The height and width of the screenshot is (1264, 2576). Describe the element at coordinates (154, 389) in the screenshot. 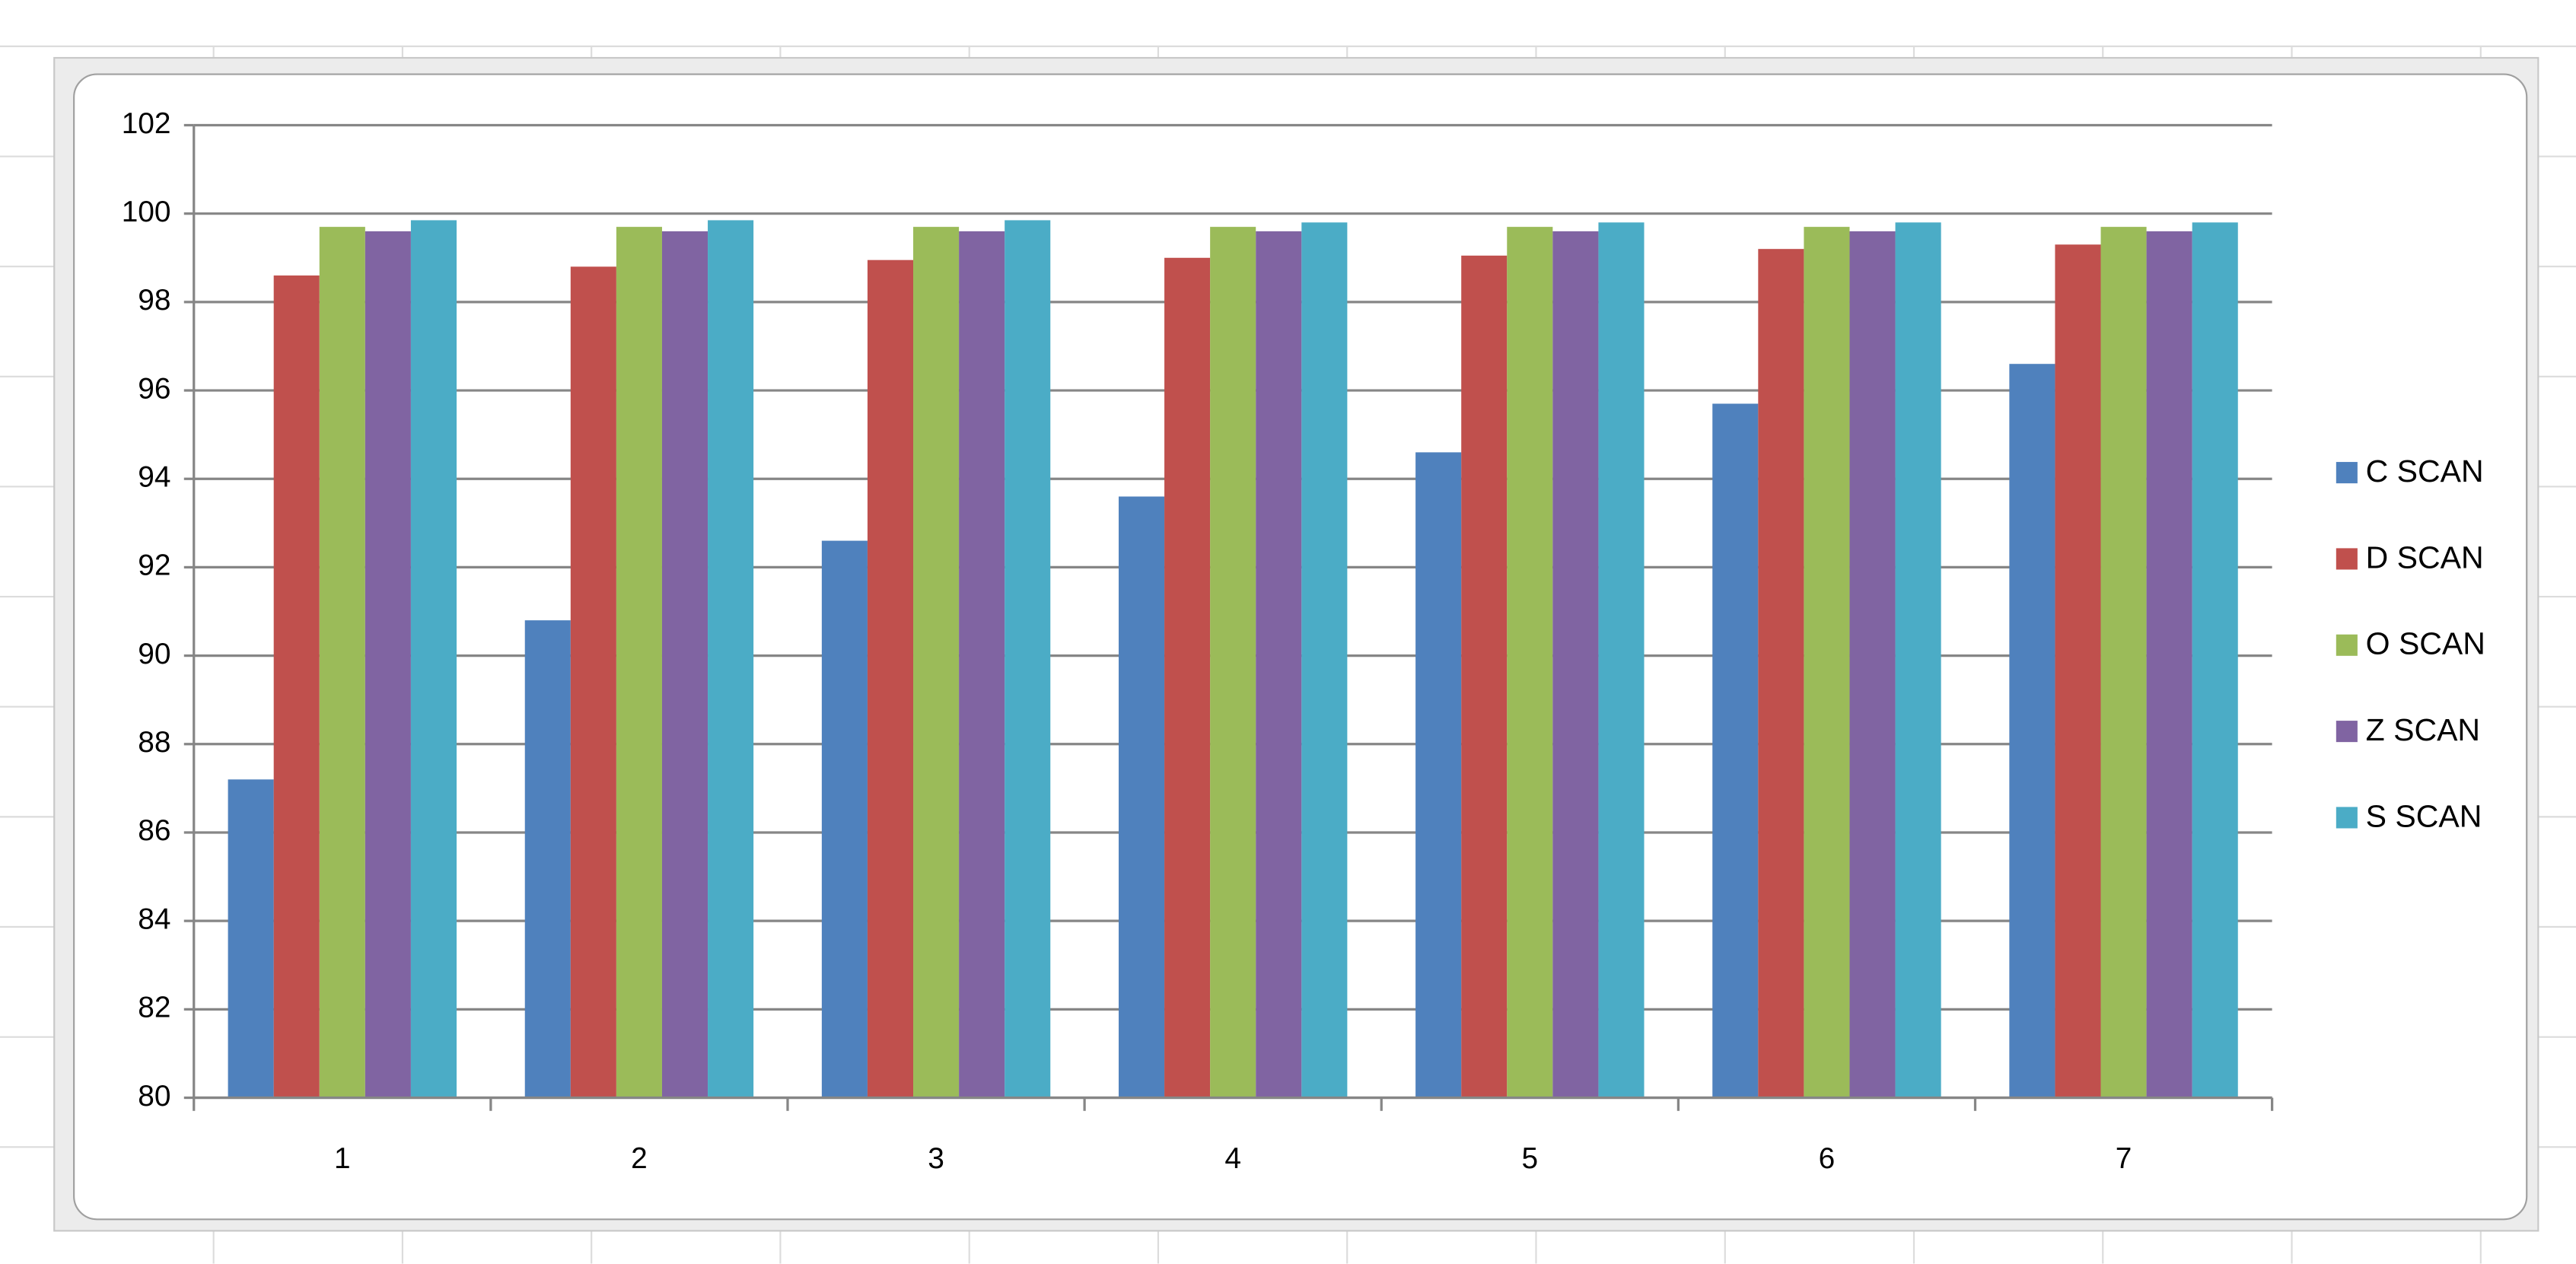

I see `y-tick-label: 96` at that location.